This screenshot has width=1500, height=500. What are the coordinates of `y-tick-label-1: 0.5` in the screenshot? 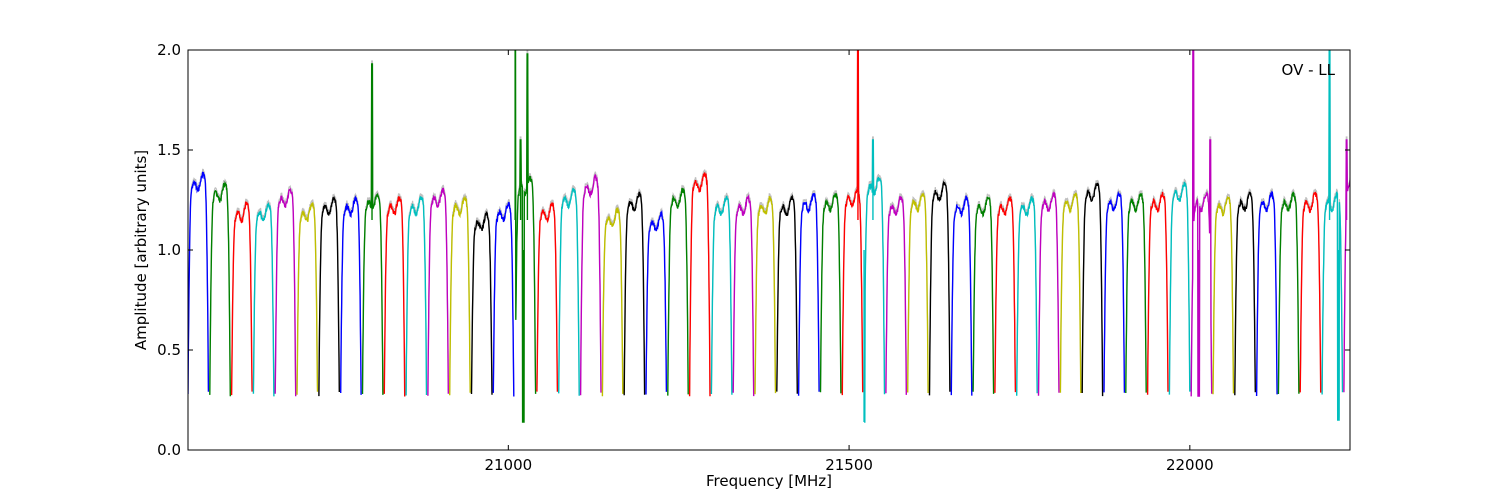 It's located at (169, 350).